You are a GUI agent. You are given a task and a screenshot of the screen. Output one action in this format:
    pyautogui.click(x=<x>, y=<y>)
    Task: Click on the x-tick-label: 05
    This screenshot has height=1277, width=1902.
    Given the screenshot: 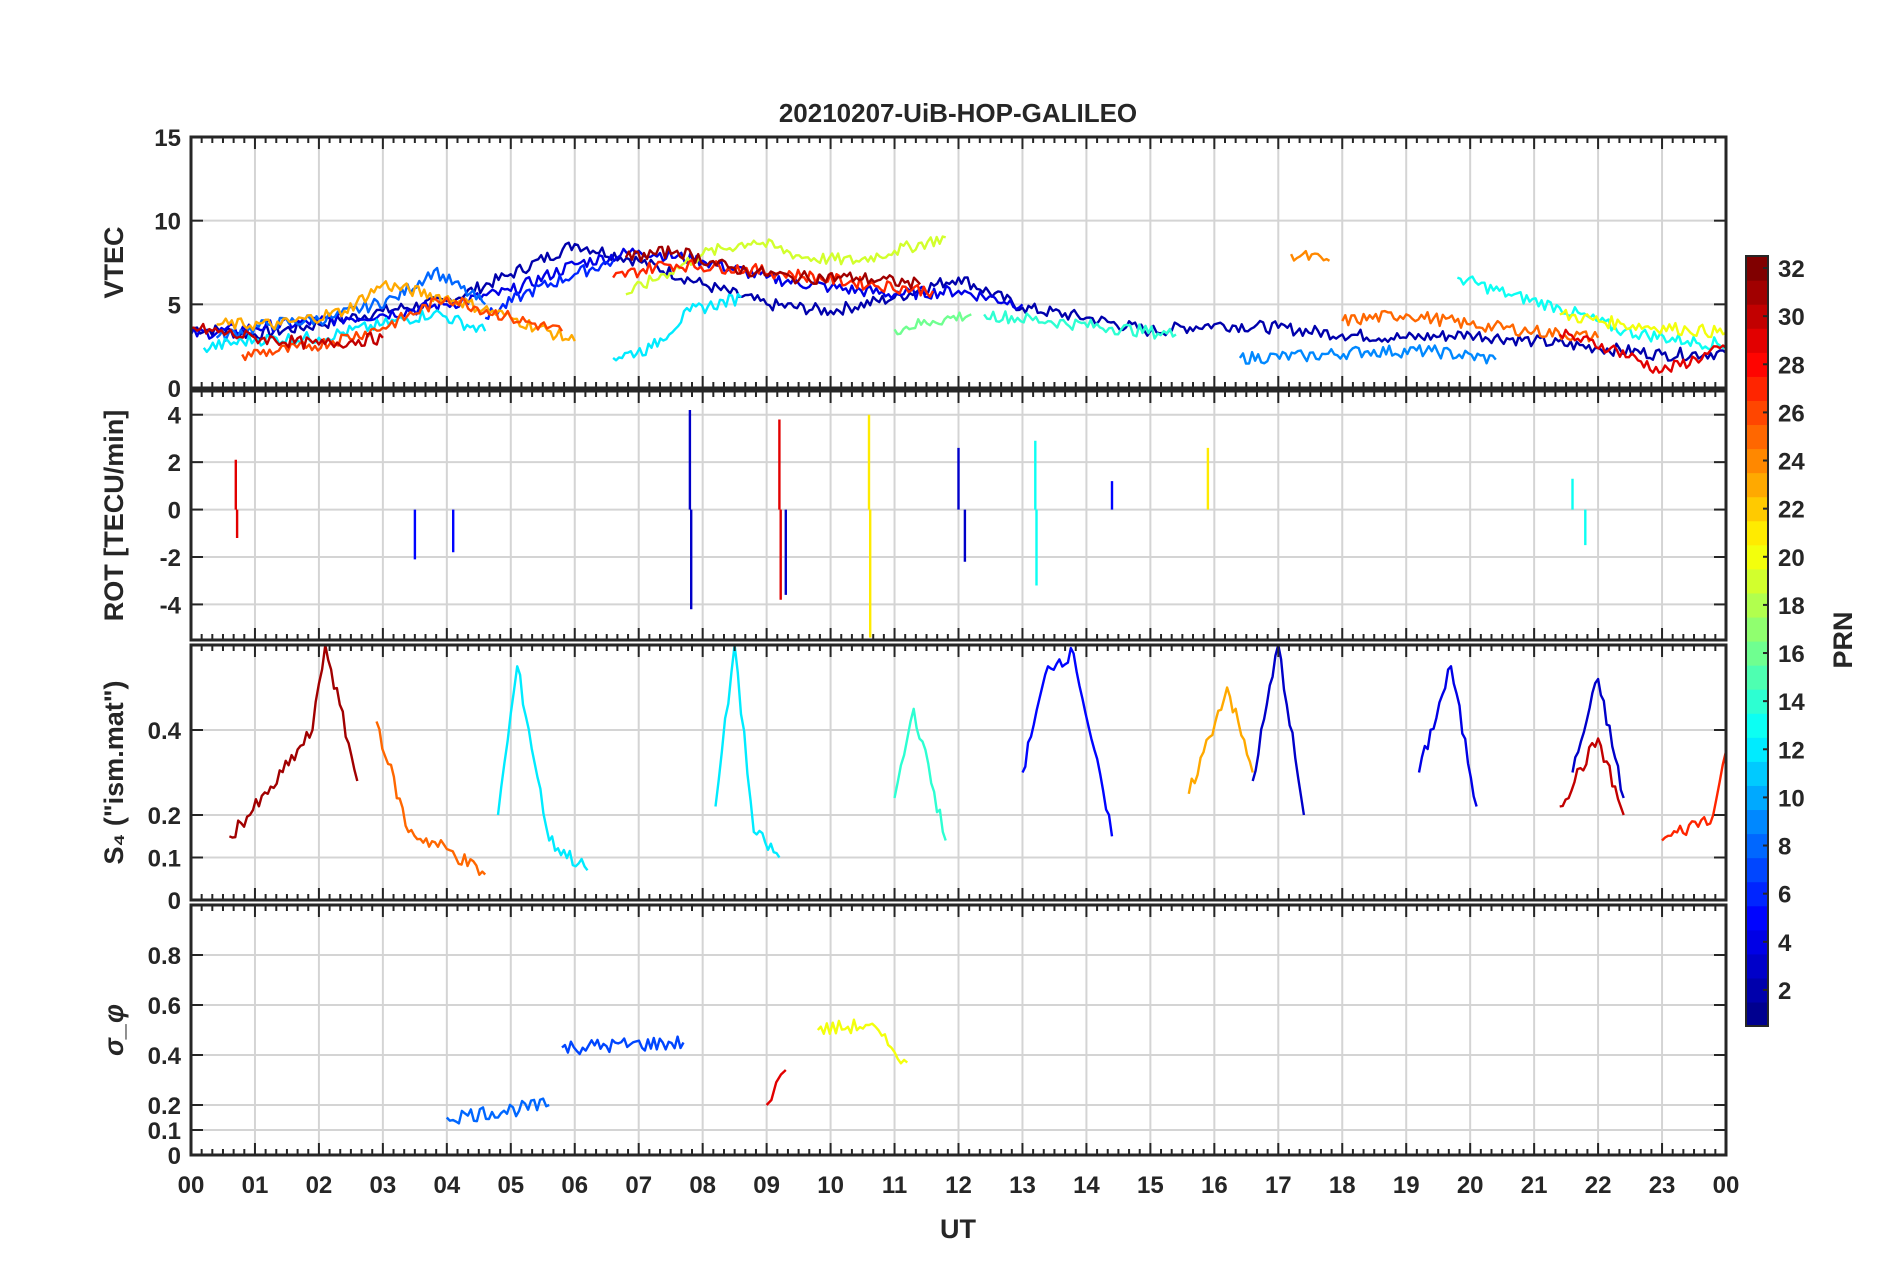 What is the action you would take?
    pyautogui.click(x=510, y=1185)
    